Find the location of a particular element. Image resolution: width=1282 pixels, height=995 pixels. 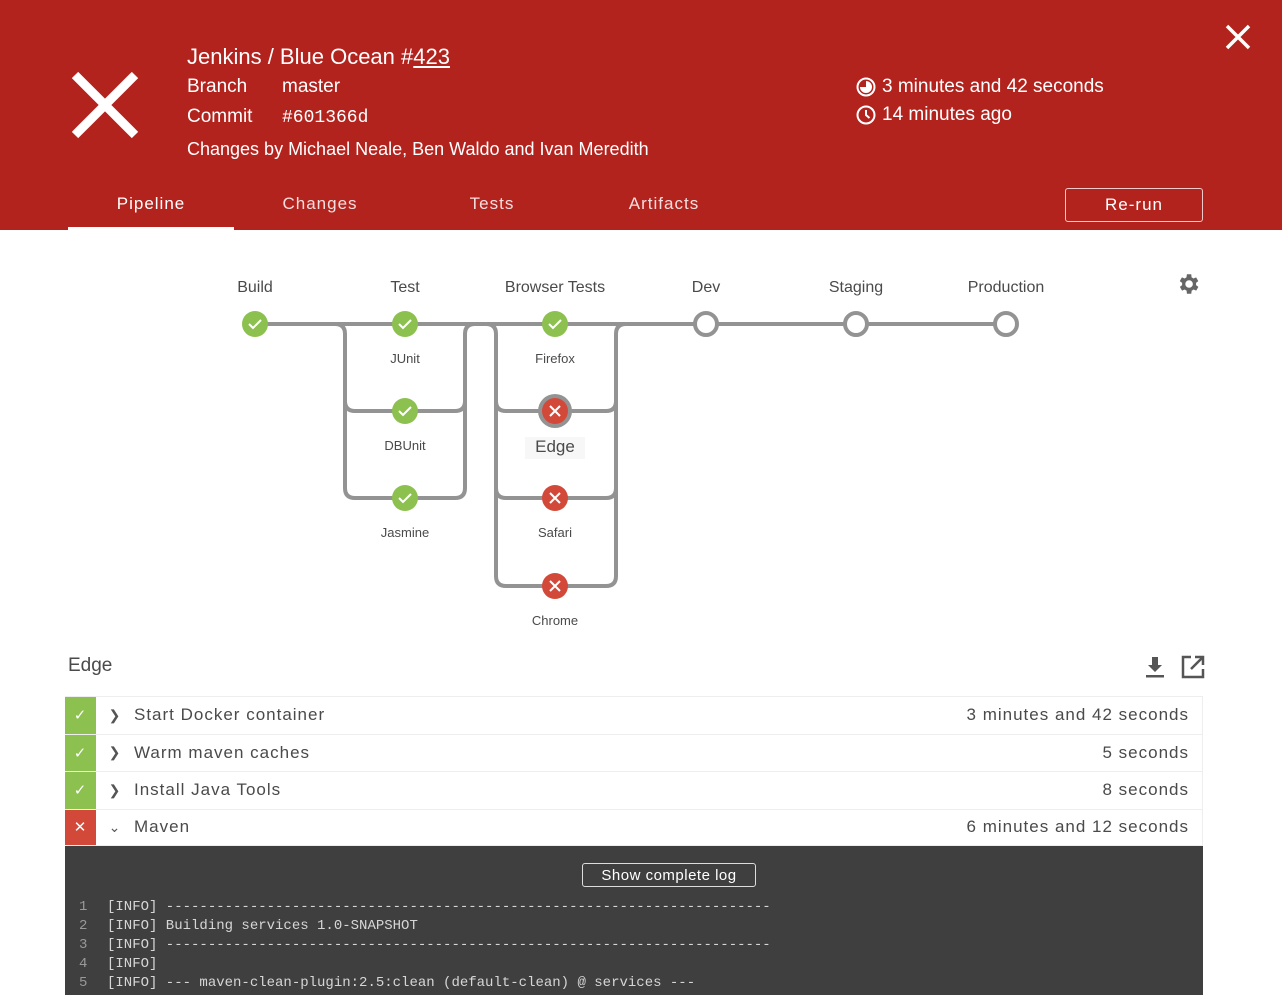

clock-icon is located at coordinates (866, 115).